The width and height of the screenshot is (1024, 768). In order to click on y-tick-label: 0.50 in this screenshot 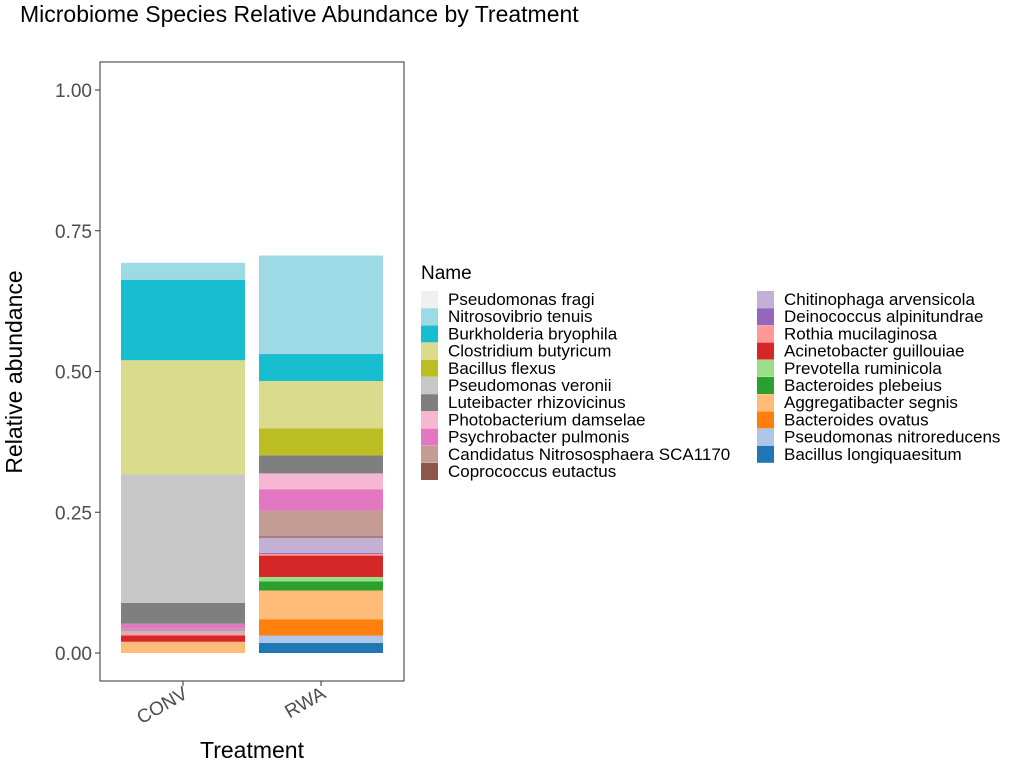, I will do `click(73, 373)`.